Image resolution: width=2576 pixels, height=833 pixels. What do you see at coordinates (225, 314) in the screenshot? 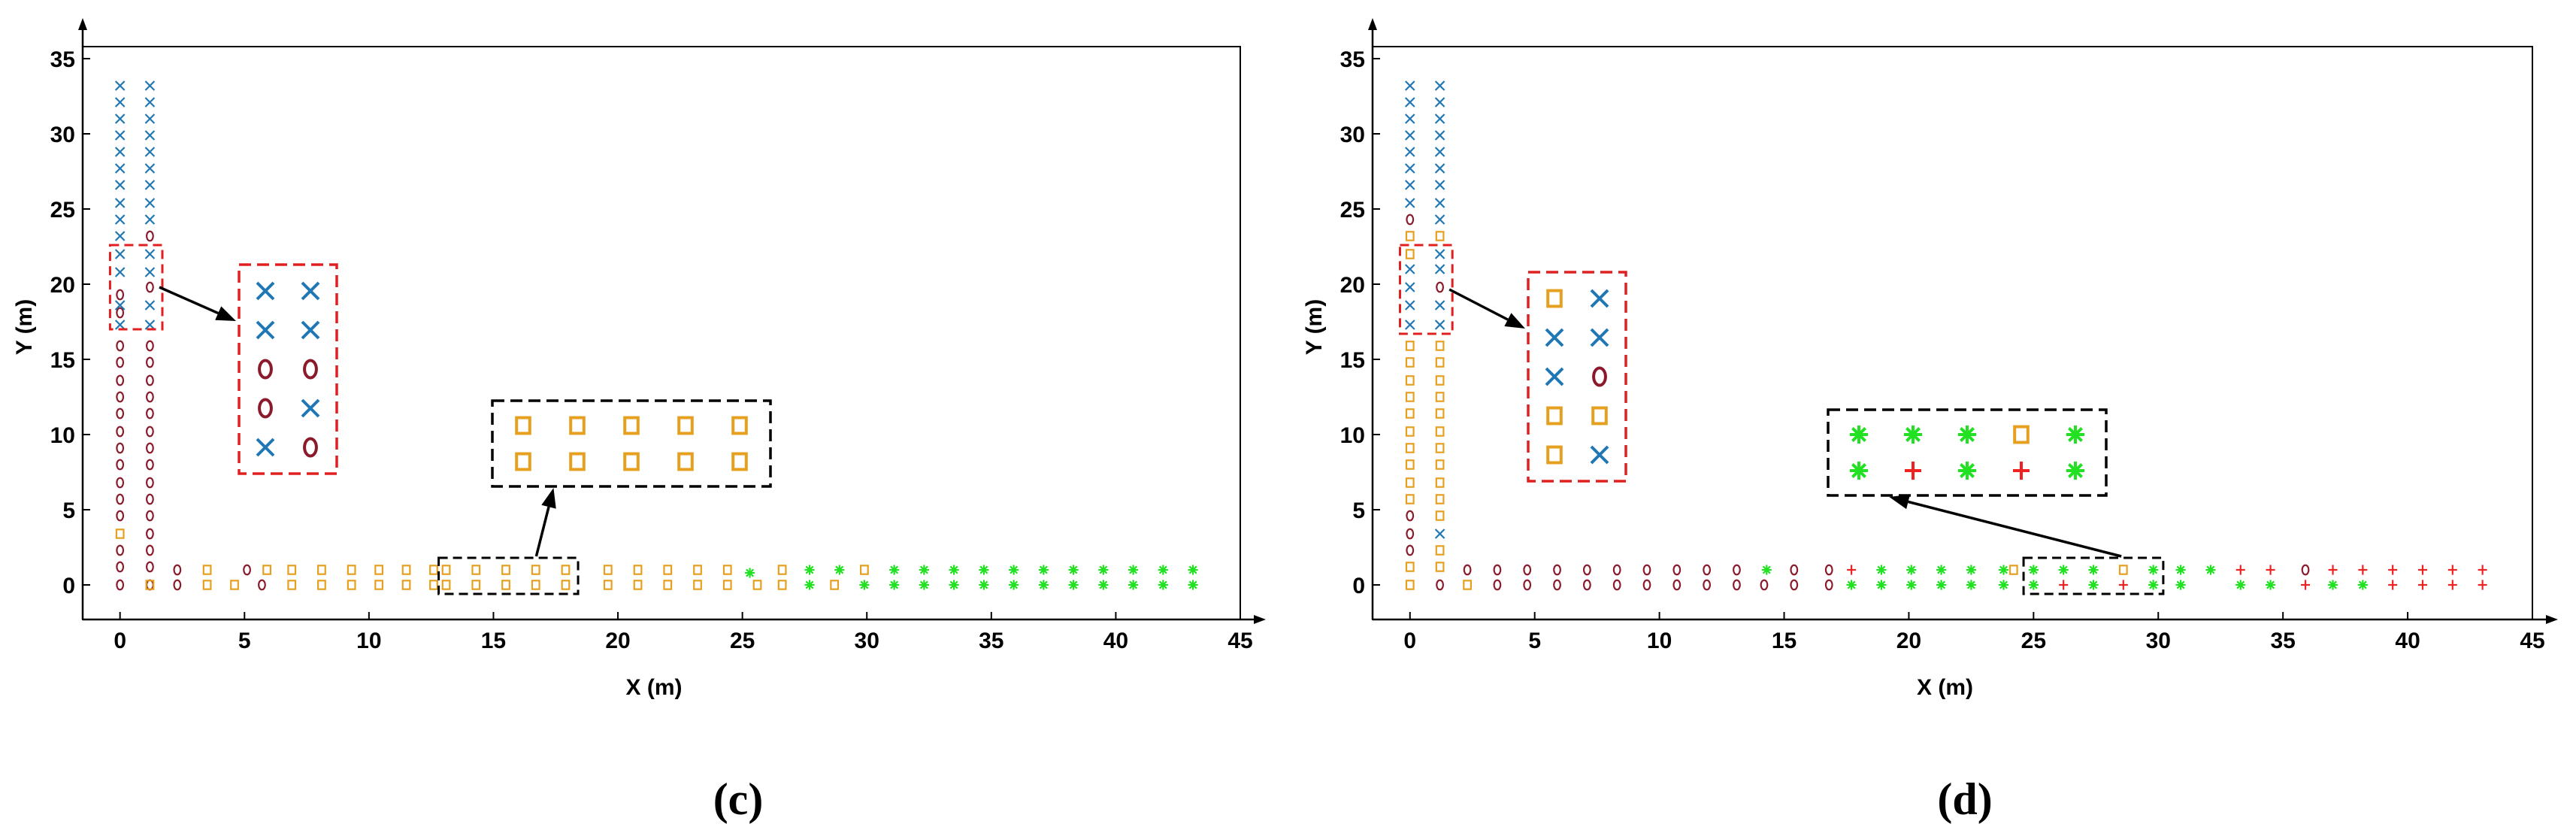
I see `zoom-arrow-head-icon` at bounding box center [225, 314].